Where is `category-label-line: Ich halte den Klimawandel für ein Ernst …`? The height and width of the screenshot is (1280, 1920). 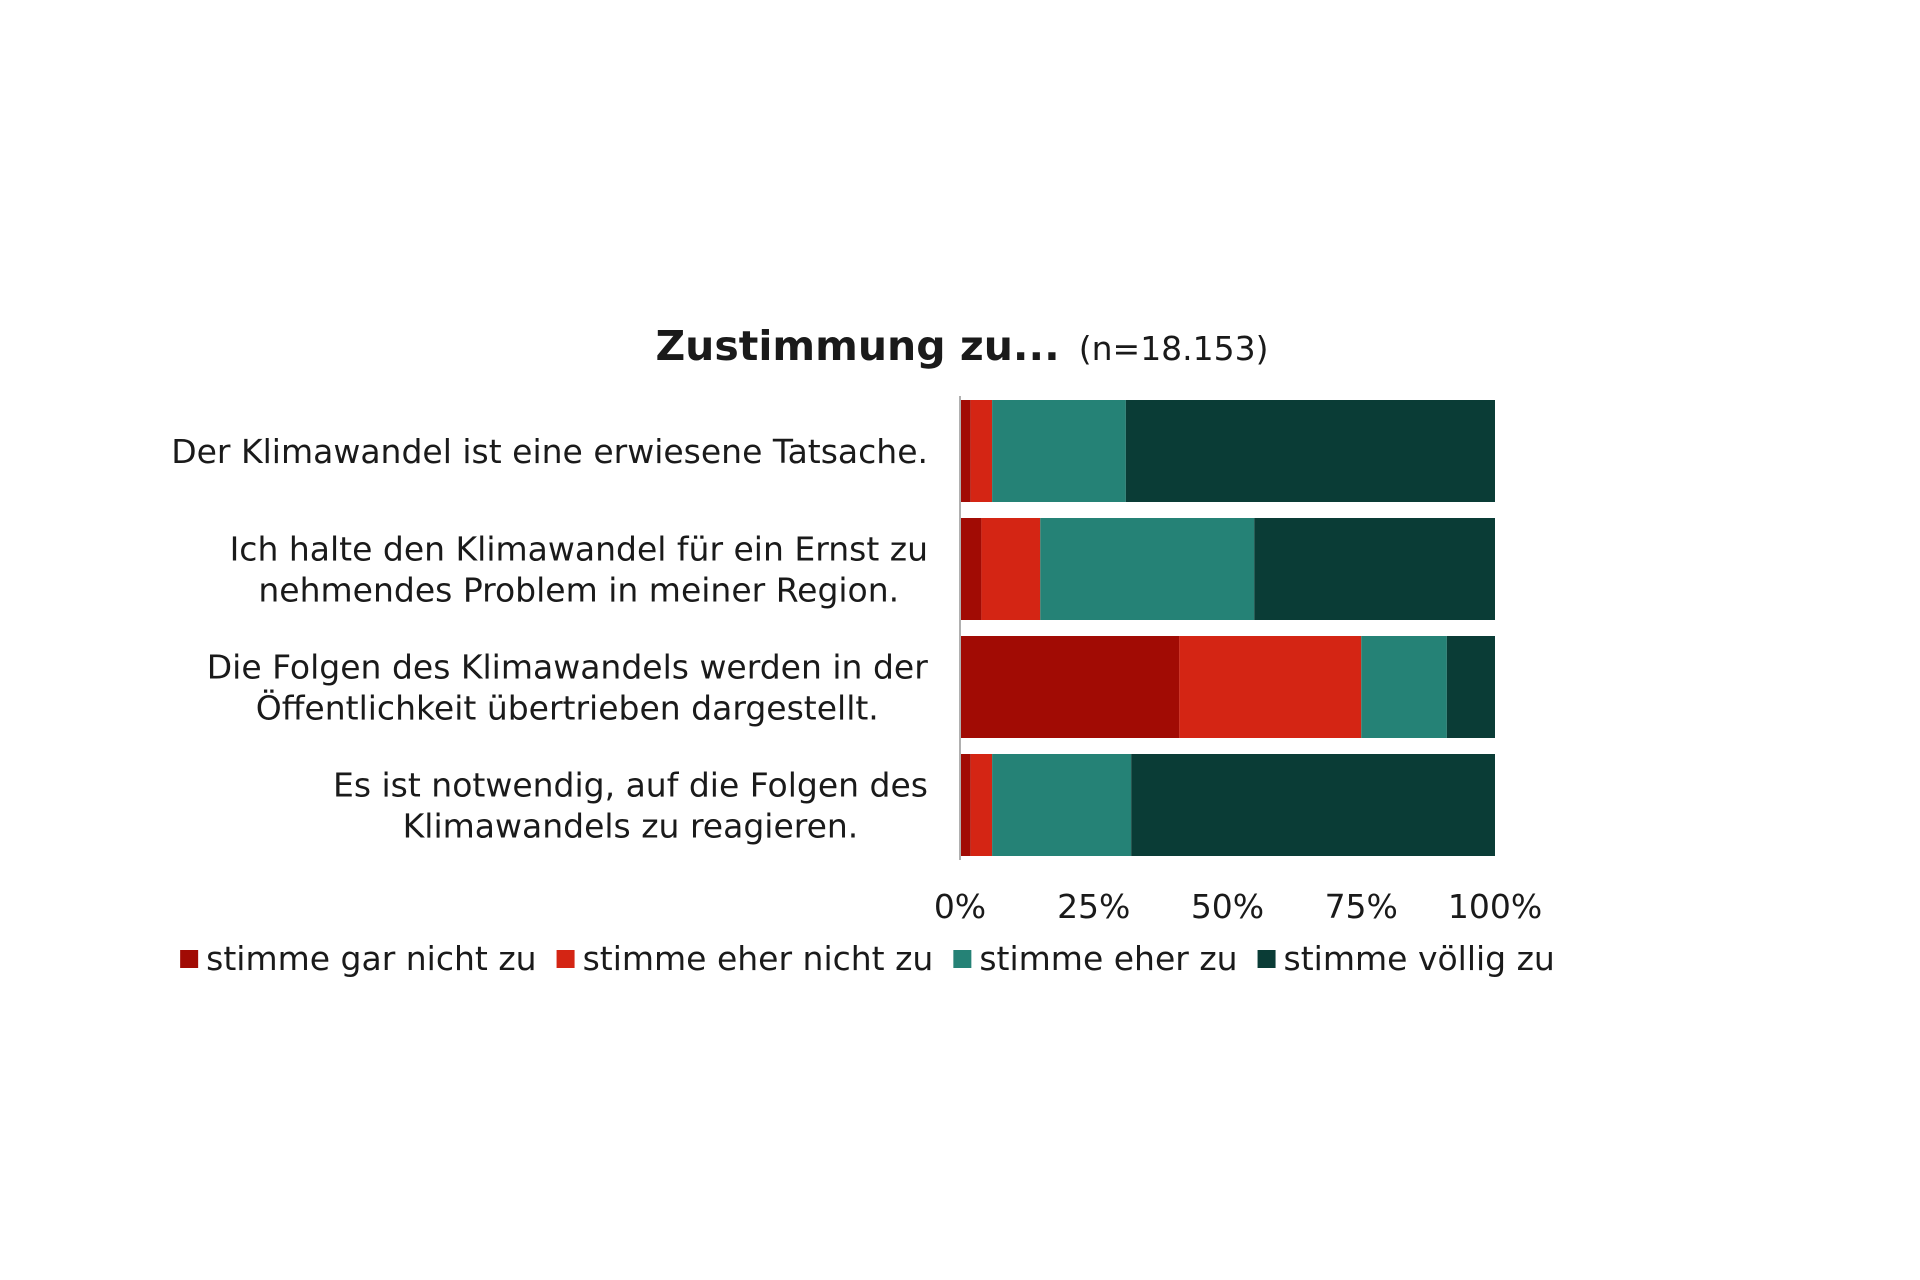
category-label-line: Ich halte den Klimawandel für ein Ernst … is located at coordinates (579, 549).